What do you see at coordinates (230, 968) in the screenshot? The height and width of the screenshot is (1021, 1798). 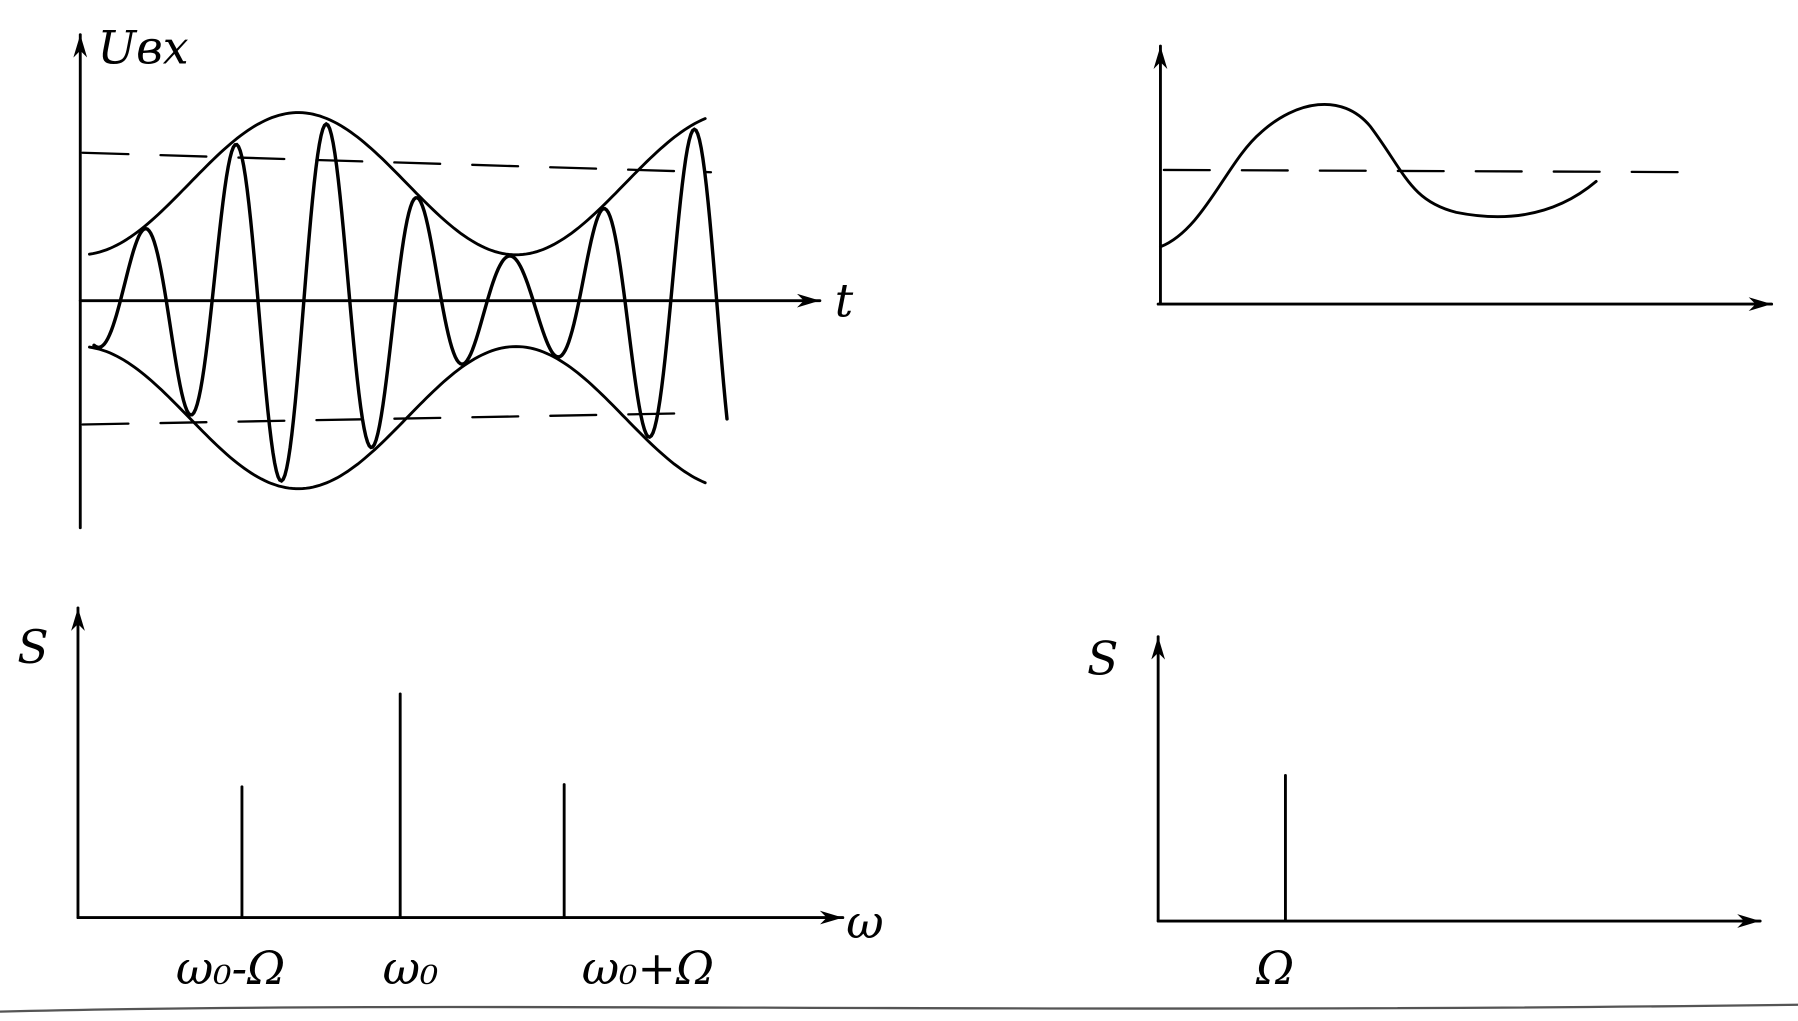 I see `line-label: ω₀-Ω` at bounding box center [230, 968].